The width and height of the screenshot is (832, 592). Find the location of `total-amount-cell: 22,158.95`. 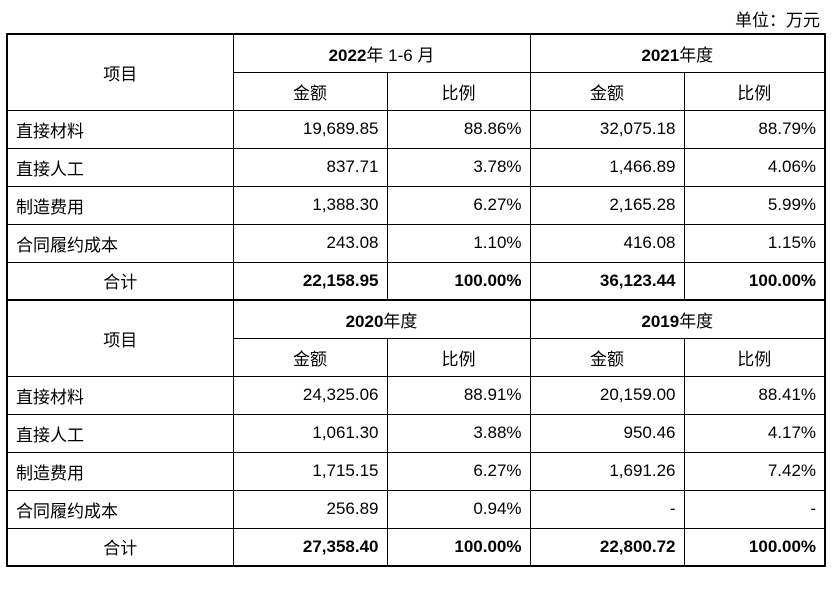

total-amount-cell: 22,158.95 is located at coordinates (310, 281).